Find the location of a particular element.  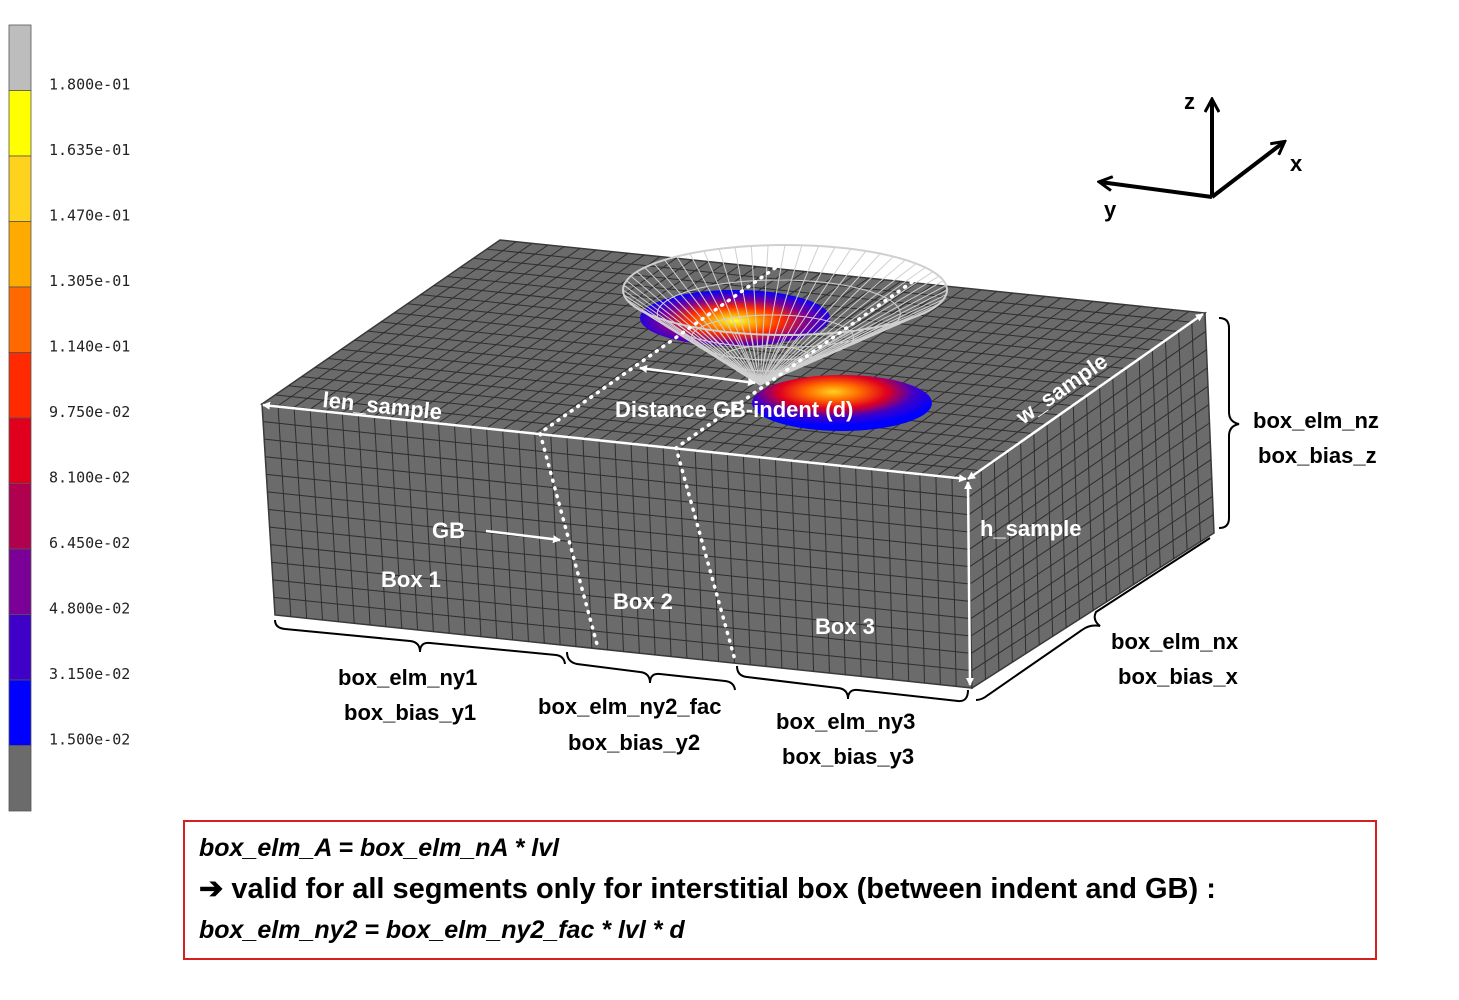

formula-line-3: box_elm_ny2 = box_elm_ny2_fac * lvl * d is located at coordinates (442, 930).